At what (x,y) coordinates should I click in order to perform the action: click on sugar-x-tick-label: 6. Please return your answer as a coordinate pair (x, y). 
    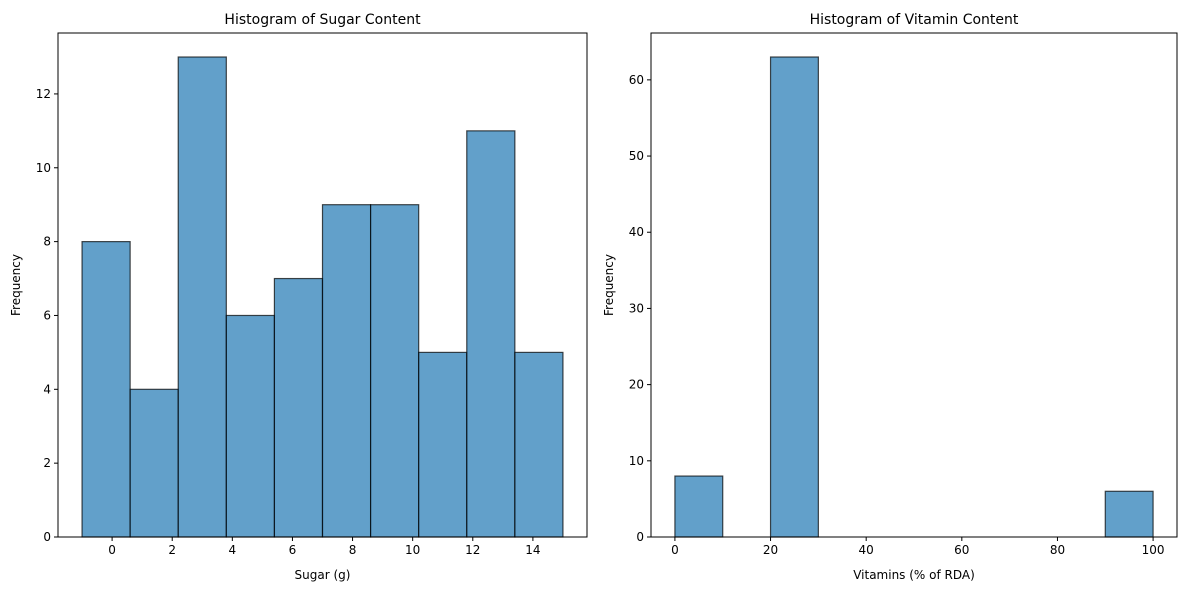
    Looking at the image, I should click on (293, 550).